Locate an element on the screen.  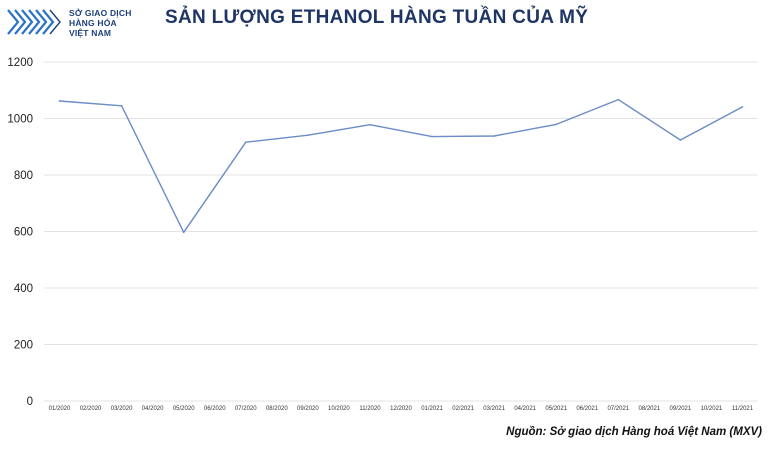
logo-text: SỞ GIAO DỊCH HÀNG HÓA VIỆT NAM is located at coordinates (100, 23).